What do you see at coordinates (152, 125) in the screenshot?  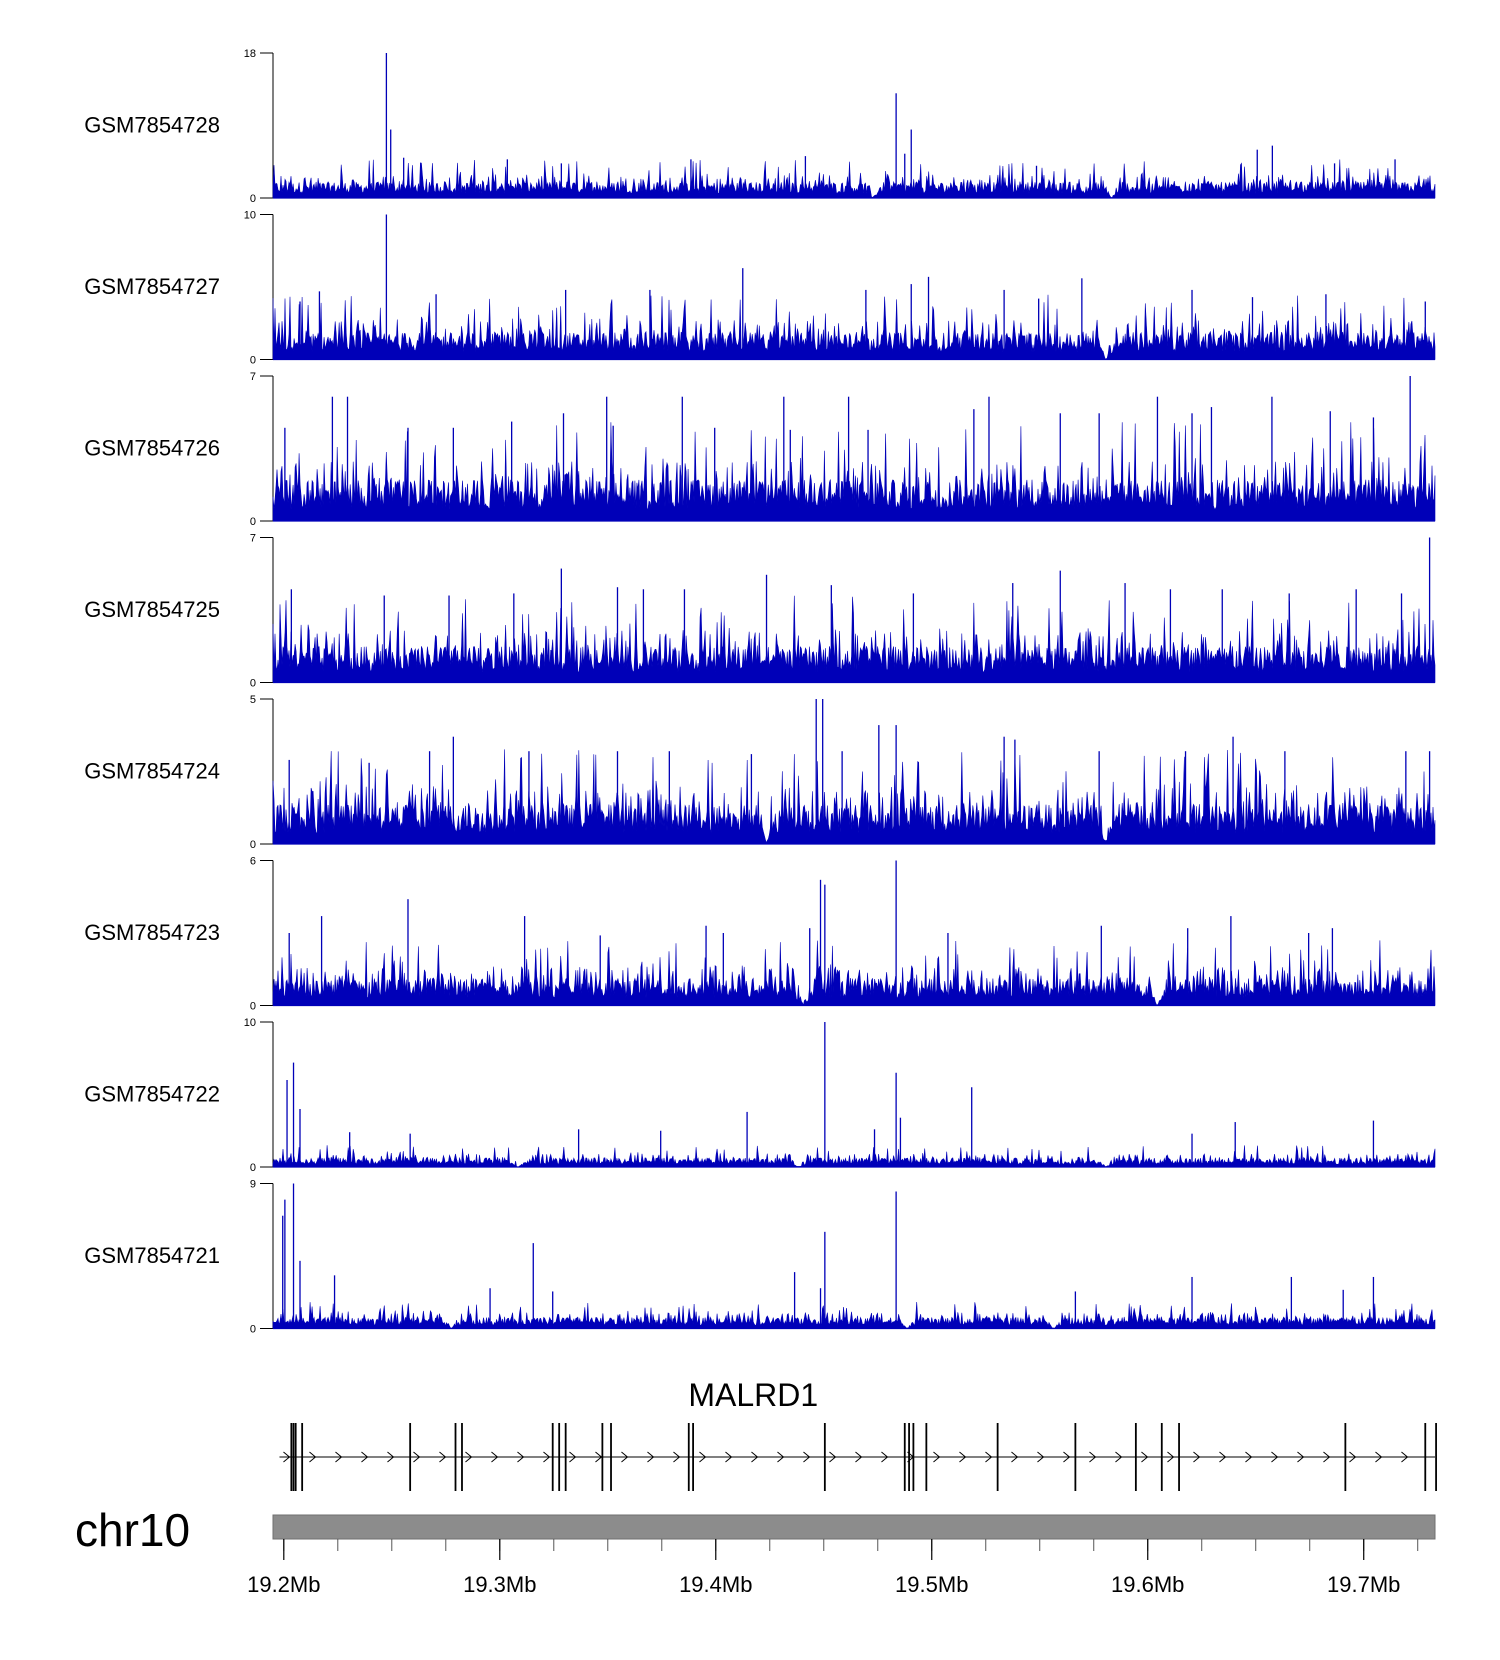 I see `track-label: GSM7854728` at bounding box center [152, 125].